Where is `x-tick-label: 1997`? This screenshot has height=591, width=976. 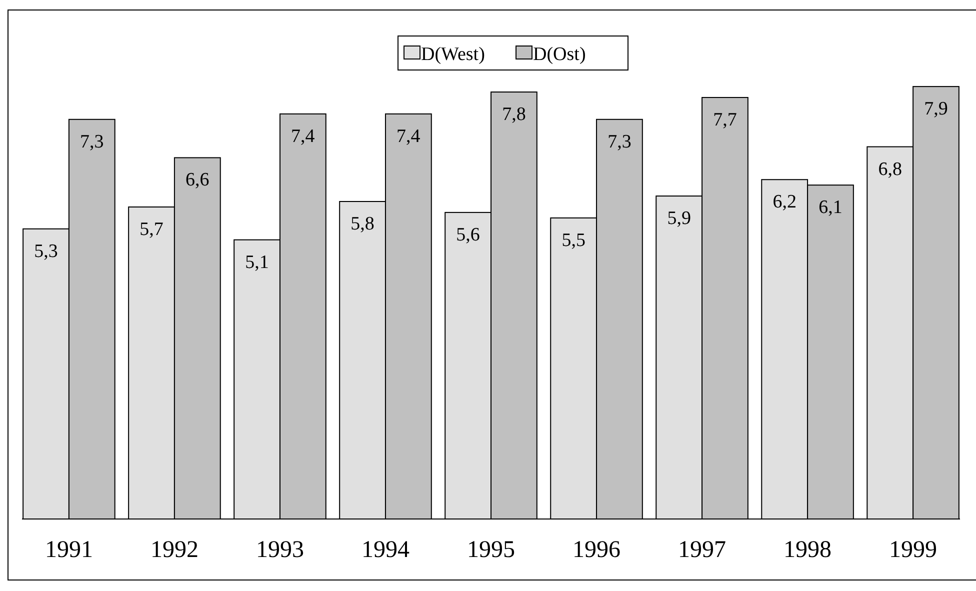
x-tick-label: 1997 is located at coordinates (702, 550).